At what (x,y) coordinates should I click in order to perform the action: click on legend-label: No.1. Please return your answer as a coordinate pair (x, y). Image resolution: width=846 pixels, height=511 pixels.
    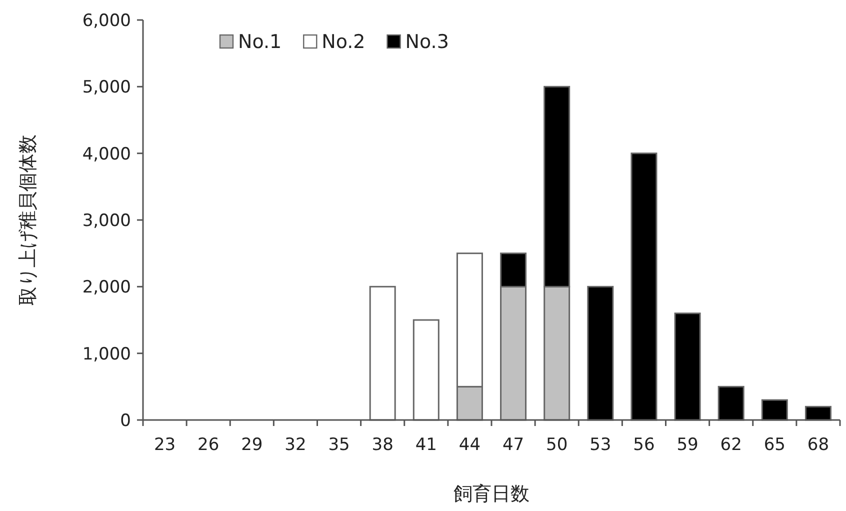
    Looking at the image, I should click on (260, 42).